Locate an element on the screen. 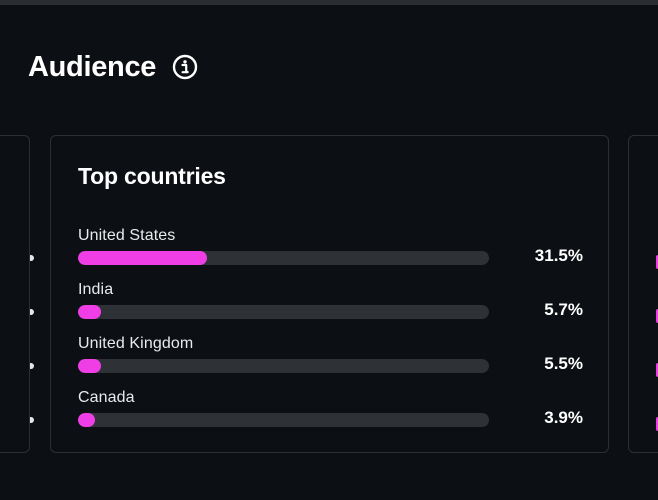 Image resolution: width=658 pixels, height=500 pixels. country-row: United States 31.5% is located at coordinates (330, 249).